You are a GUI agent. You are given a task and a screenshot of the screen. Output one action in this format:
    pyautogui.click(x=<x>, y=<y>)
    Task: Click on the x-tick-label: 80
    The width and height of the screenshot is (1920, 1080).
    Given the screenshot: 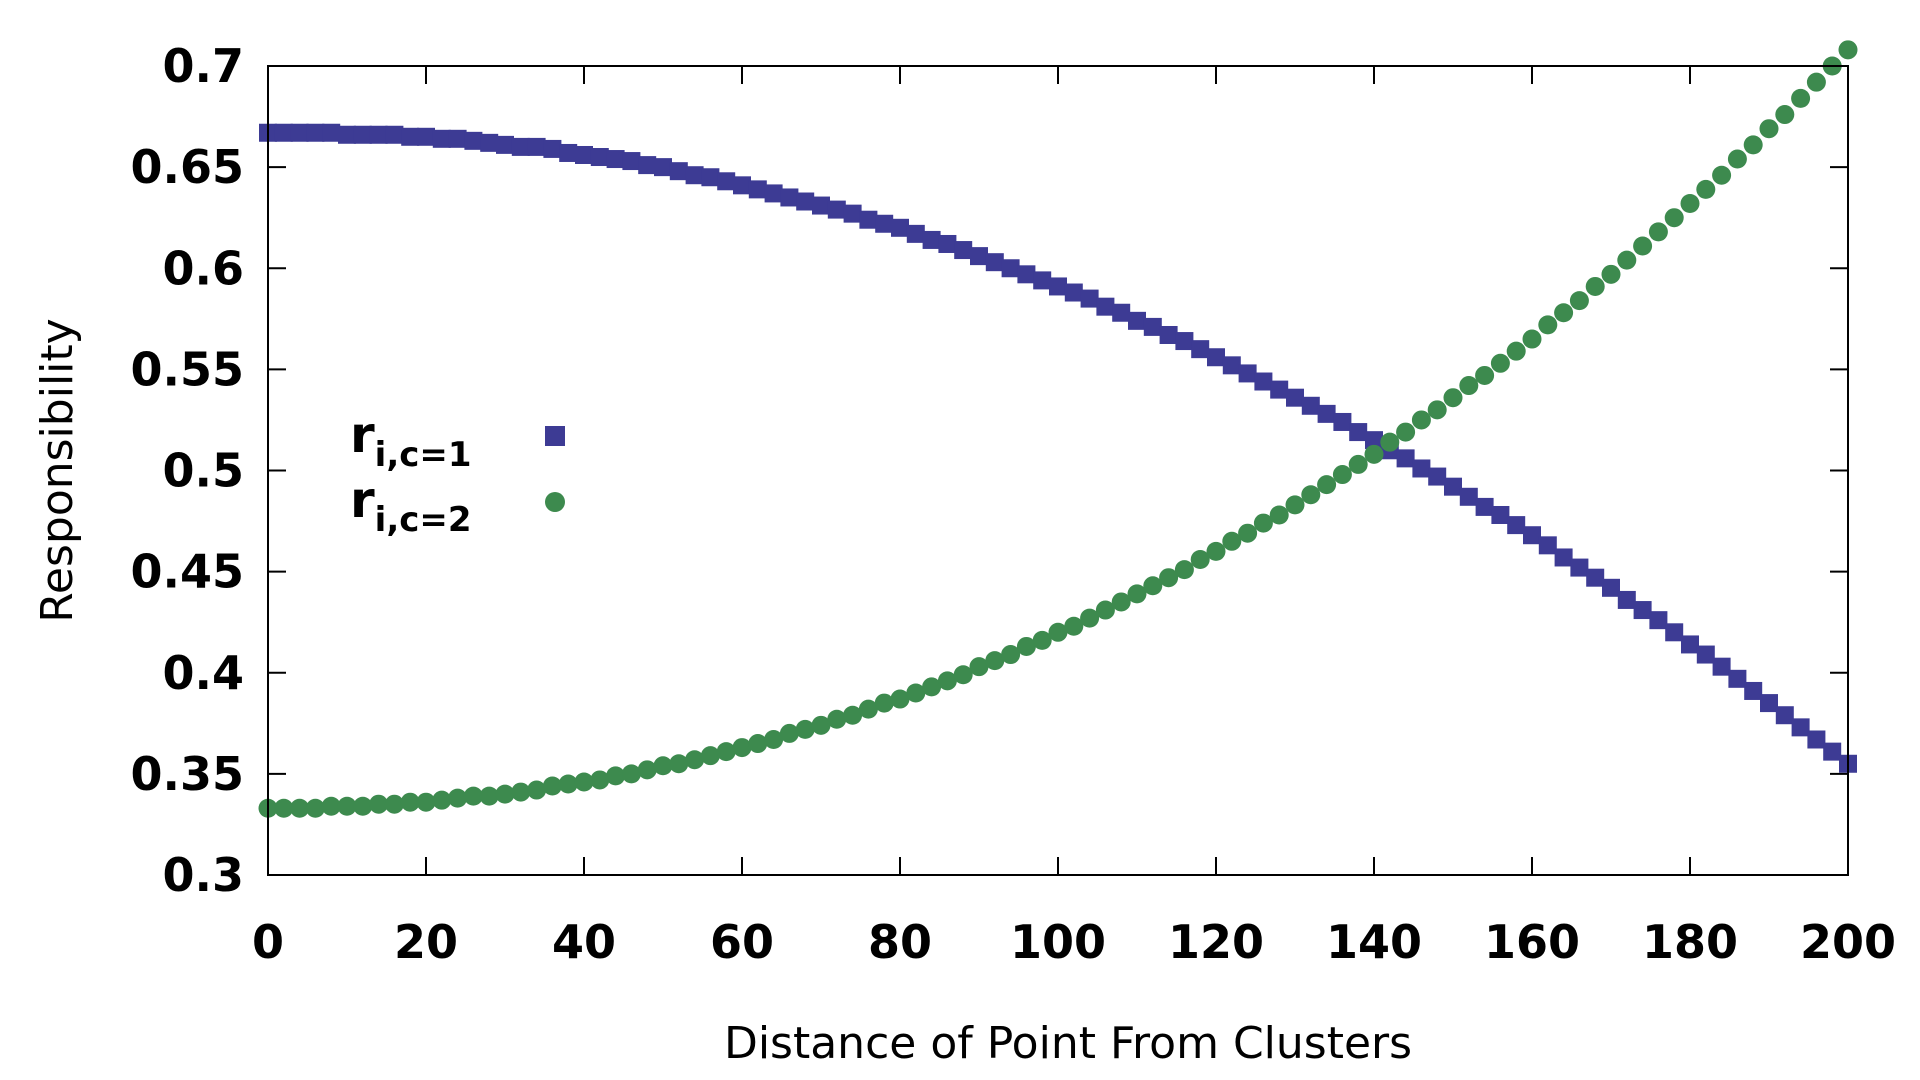 What is the action you would take?
    pyautogui.click(x=900, y=942)
    